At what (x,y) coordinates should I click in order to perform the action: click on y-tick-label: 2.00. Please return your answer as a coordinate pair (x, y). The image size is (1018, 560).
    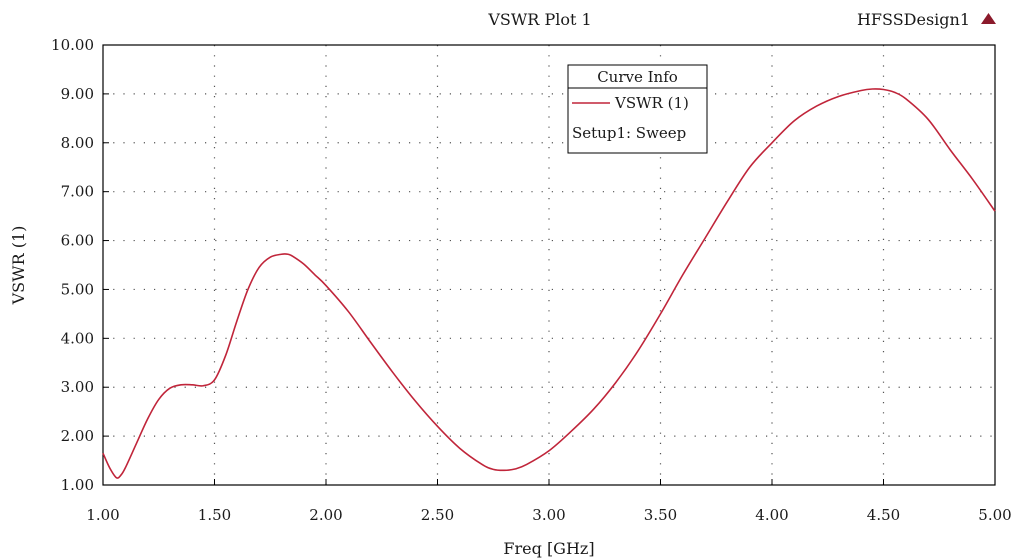
    Looking at the image, I should click on (77, 436).